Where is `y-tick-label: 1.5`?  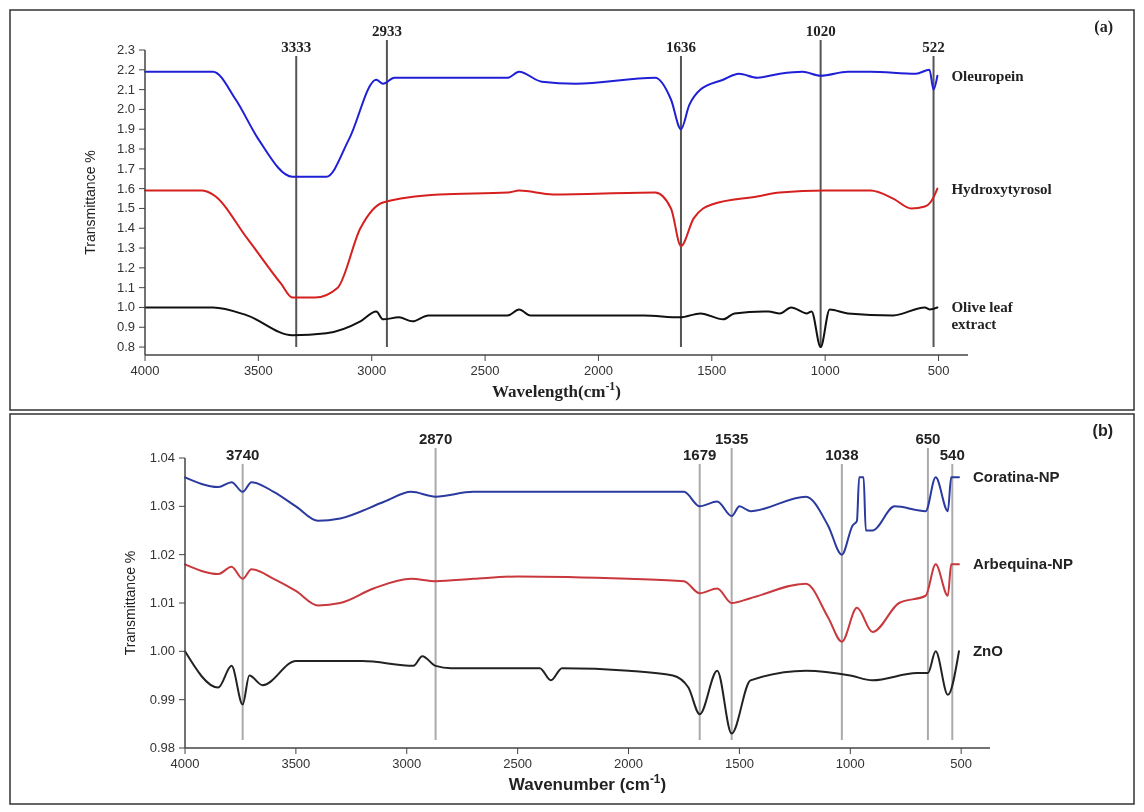 y-tick-label: 1.5 is located at coordinates (125, 208).